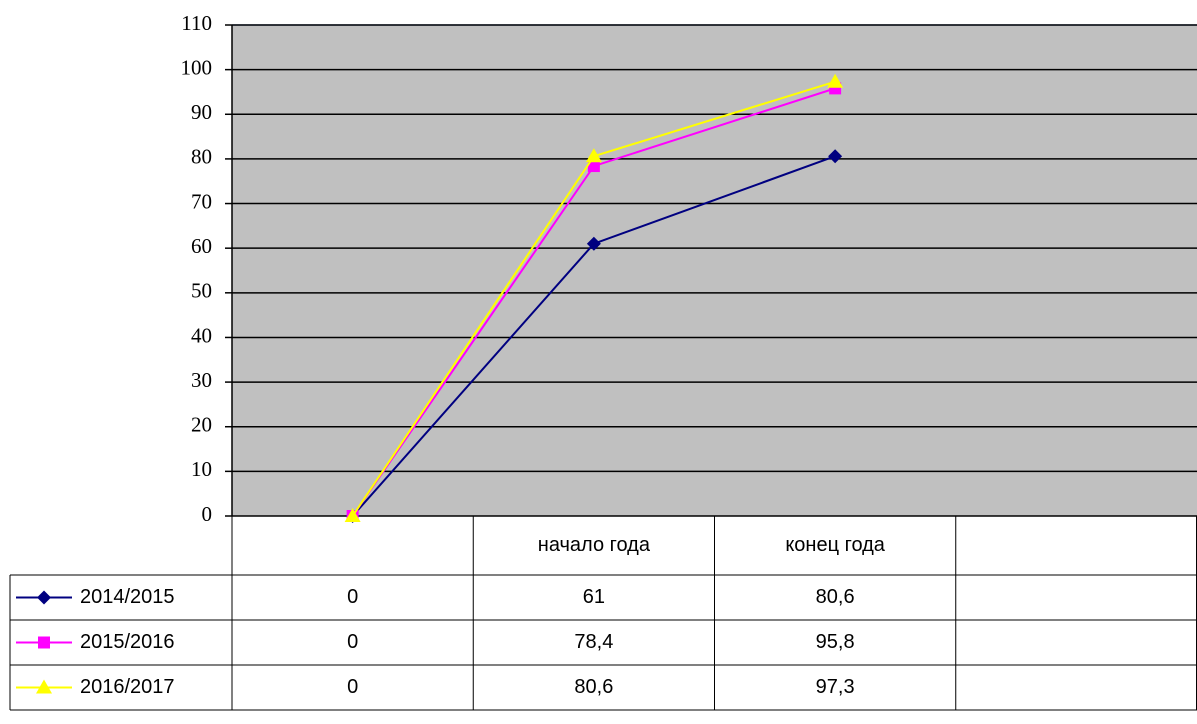 This screenshot has height=724, width=1197. I want to click on y-tick-label: 90, so click(201, 112).